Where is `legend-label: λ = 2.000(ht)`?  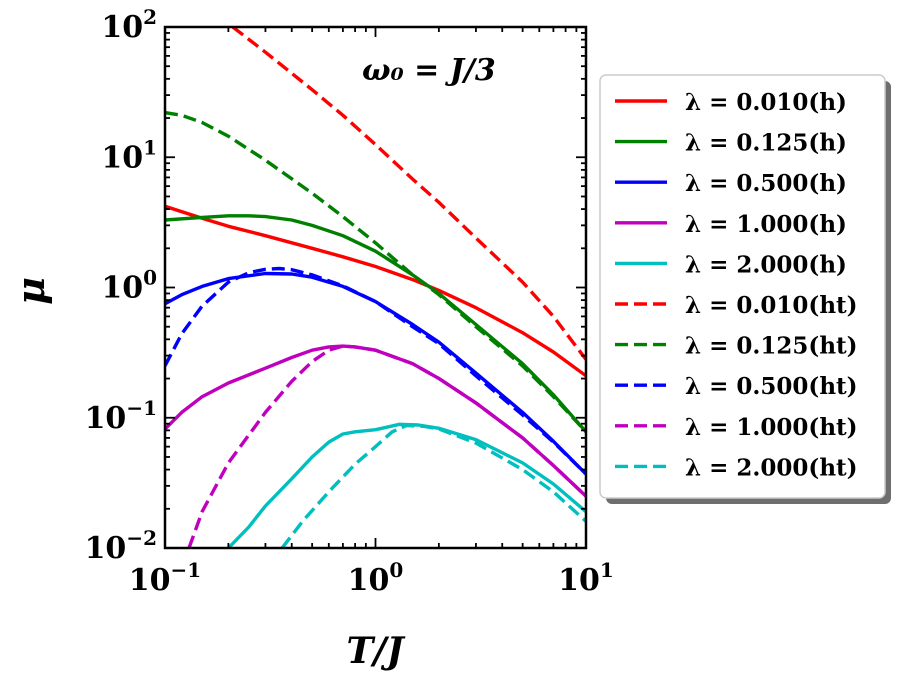
legend-label: λ = 2.000(ht) is located at coordinates (771, 467).